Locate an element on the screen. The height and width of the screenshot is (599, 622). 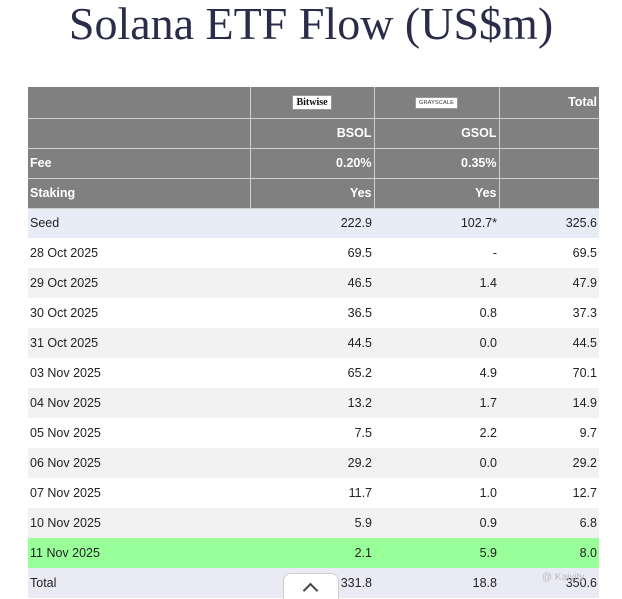
header-logo-row: Bitwise GRAYSCALE Total is located at coordinates (313, 103).